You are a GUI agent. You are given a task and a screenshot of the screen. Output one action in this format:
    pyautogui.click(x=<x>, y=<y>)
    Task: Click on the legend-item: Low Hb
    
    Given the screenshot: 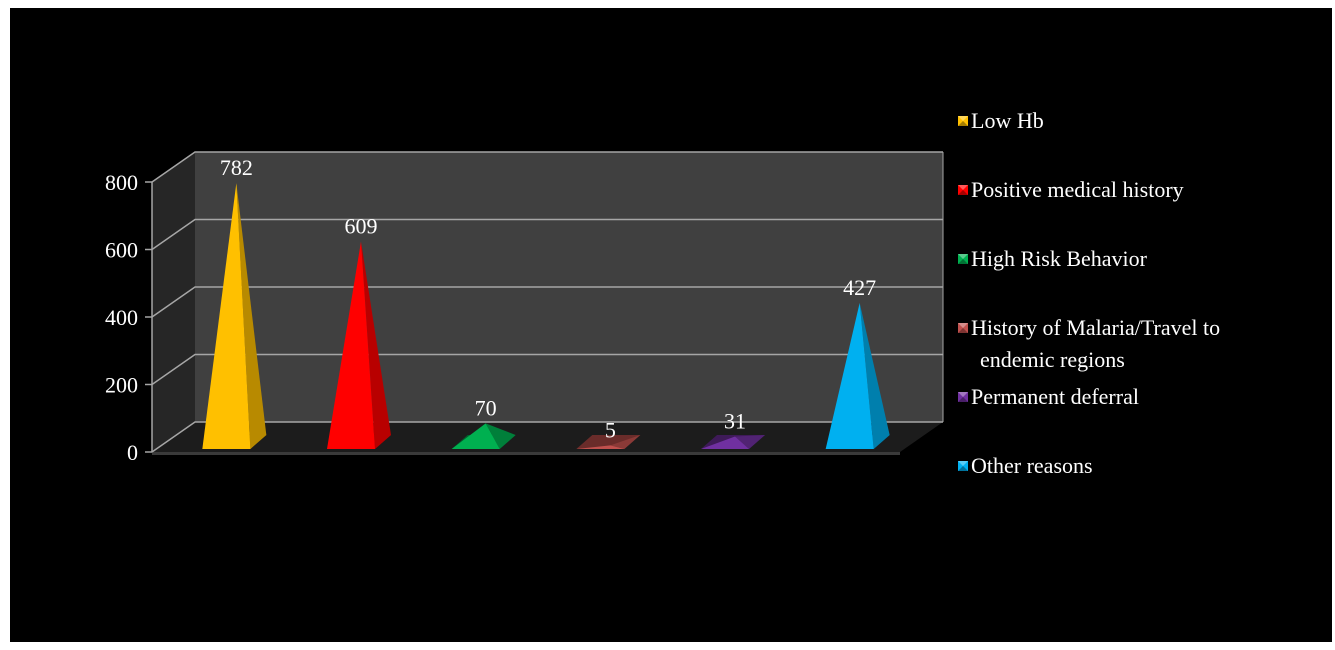 What is the action you would take?
    pyautogui.click(x=1001, y=120)
    